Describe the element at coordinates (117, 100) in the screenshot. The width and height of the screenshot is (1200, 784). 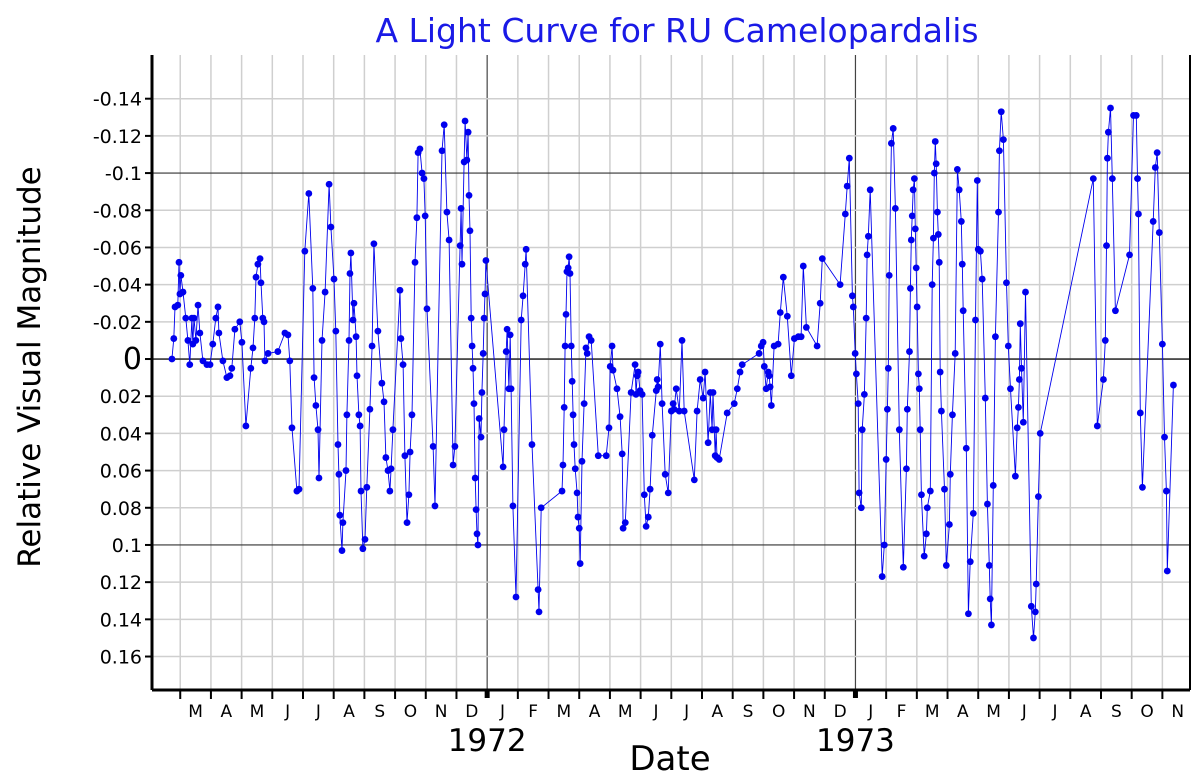
I see `y-tick-label: -0.14` at that location.